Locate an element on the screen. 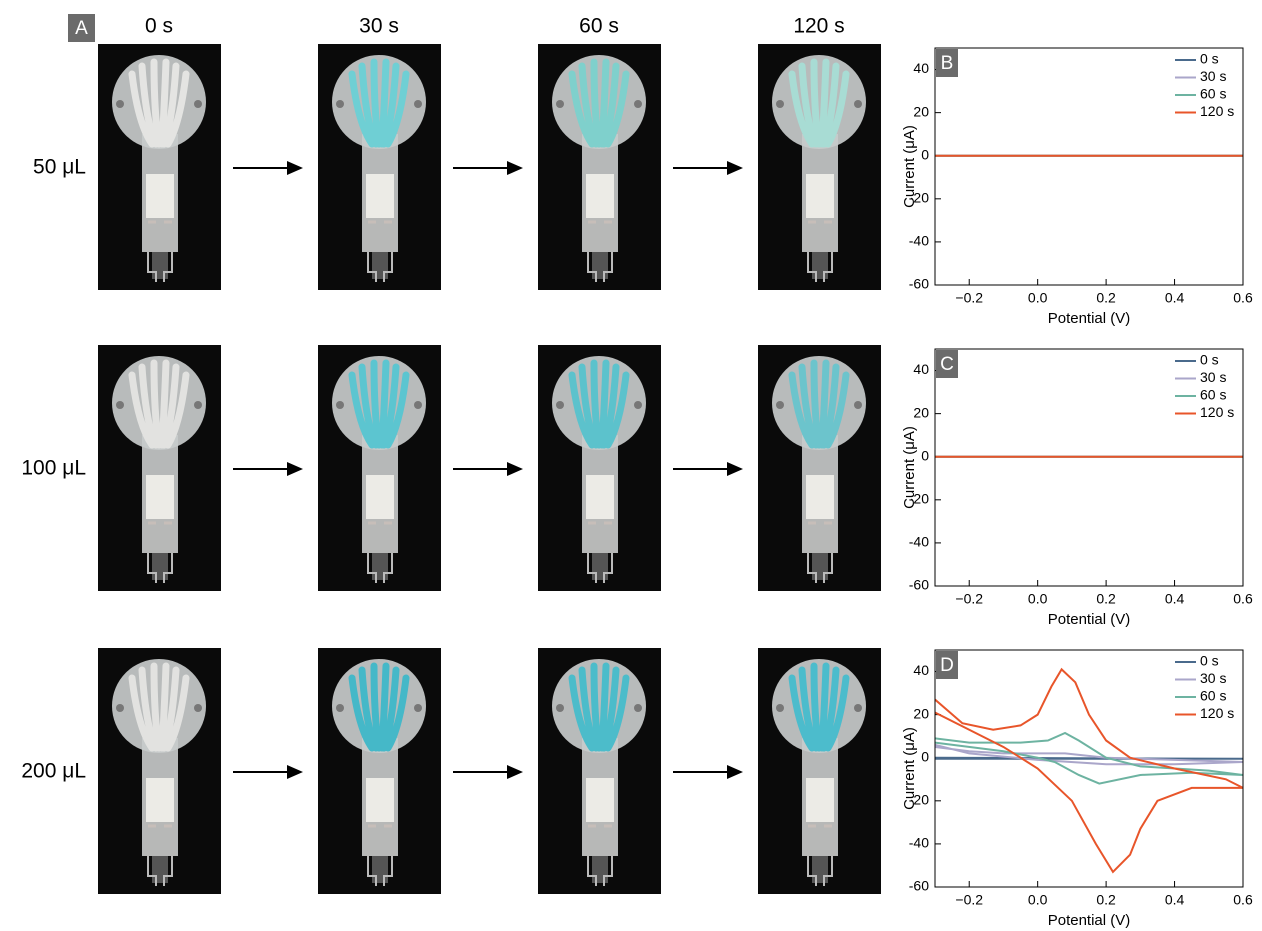 This screenshot has height=931, width=1262. panel-label: A is located at coordinates (81, 28).